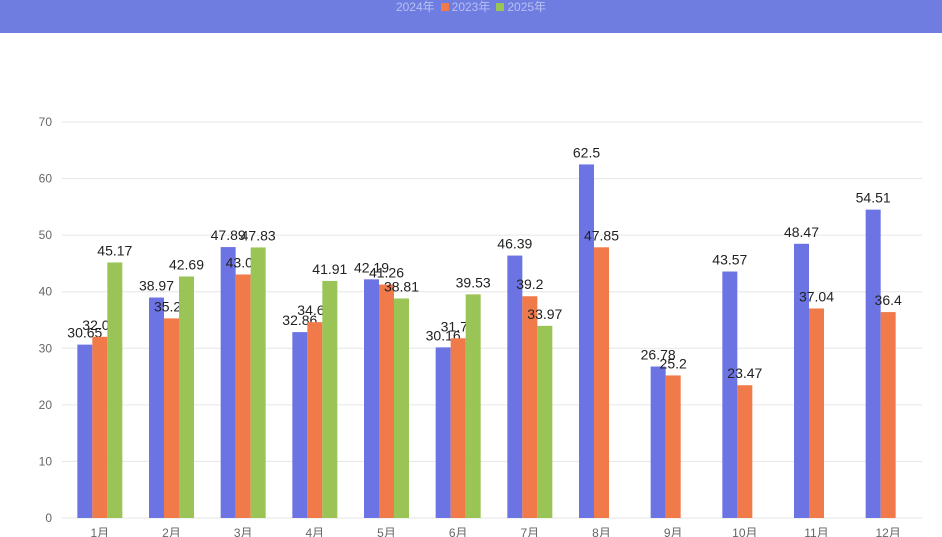 The height and width of the screenshot is (537, 942). I want to click on data-label: 37.04, so click(816, 296).